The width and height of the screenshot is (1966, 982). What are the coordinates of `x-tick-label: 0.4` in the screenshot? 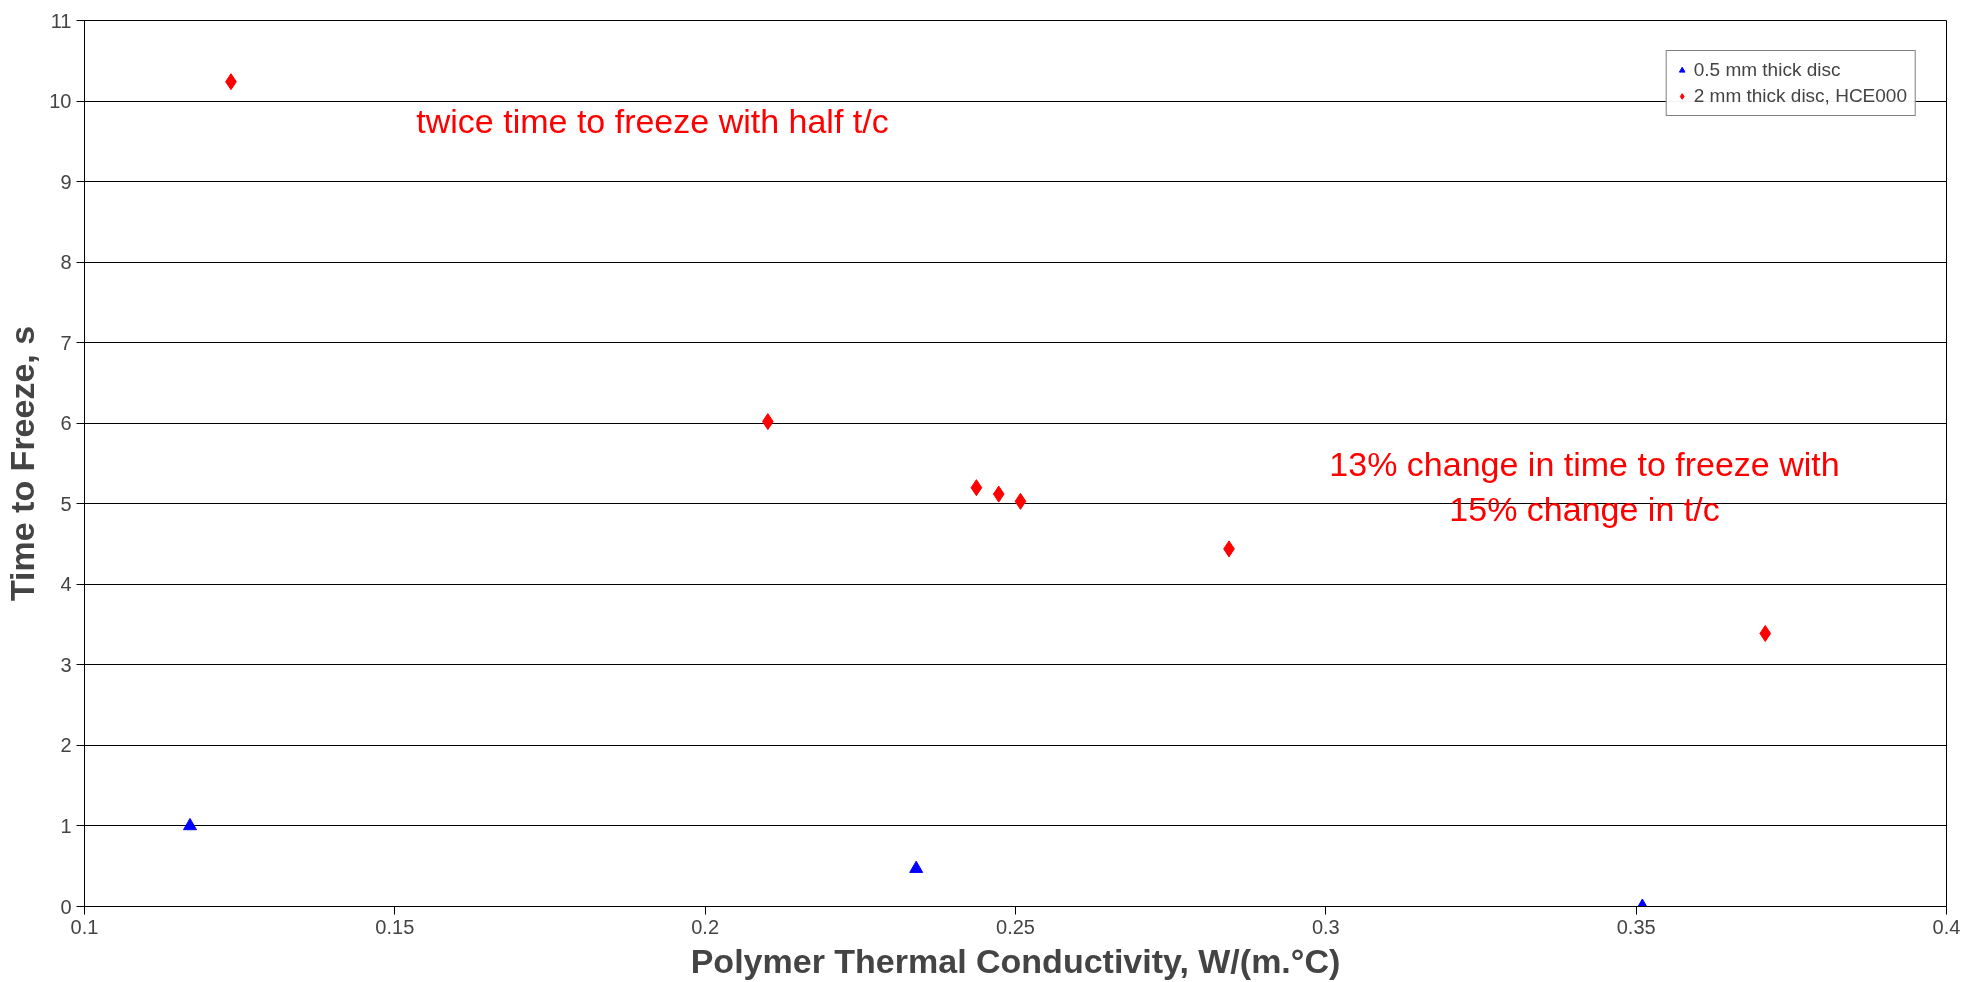 It's located at (1946, 926).